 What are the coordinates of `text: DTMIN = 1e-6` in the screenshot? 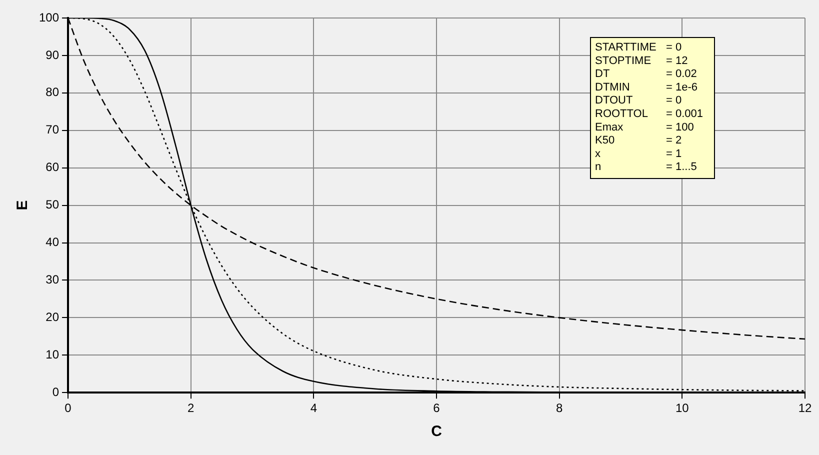 It's located at (646, 87).